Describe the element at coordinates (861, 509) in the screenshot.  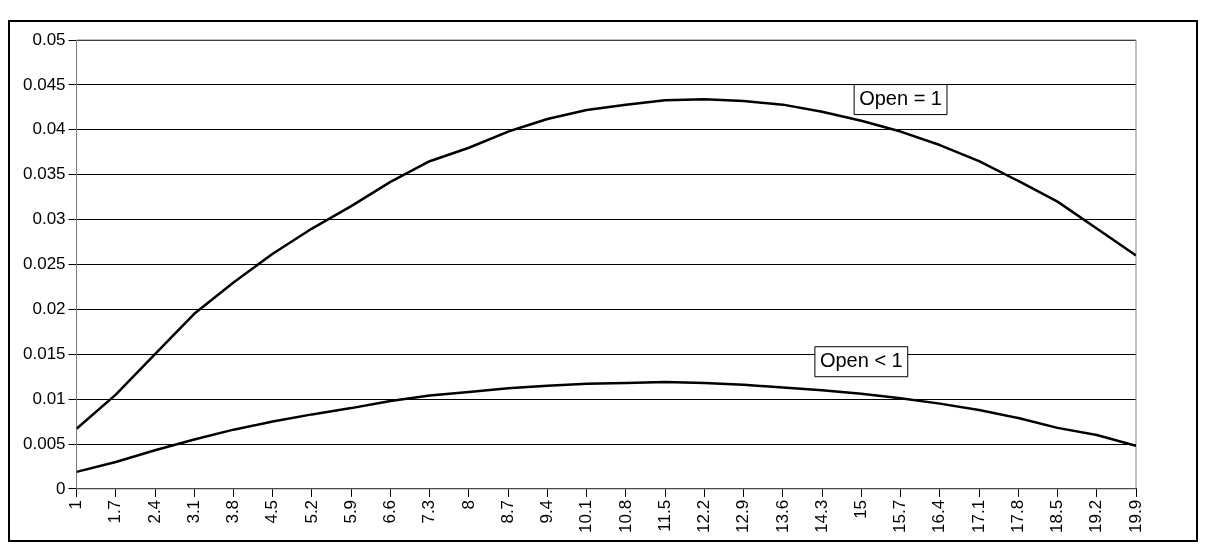
I see `x-tick-label: 15` at that location.